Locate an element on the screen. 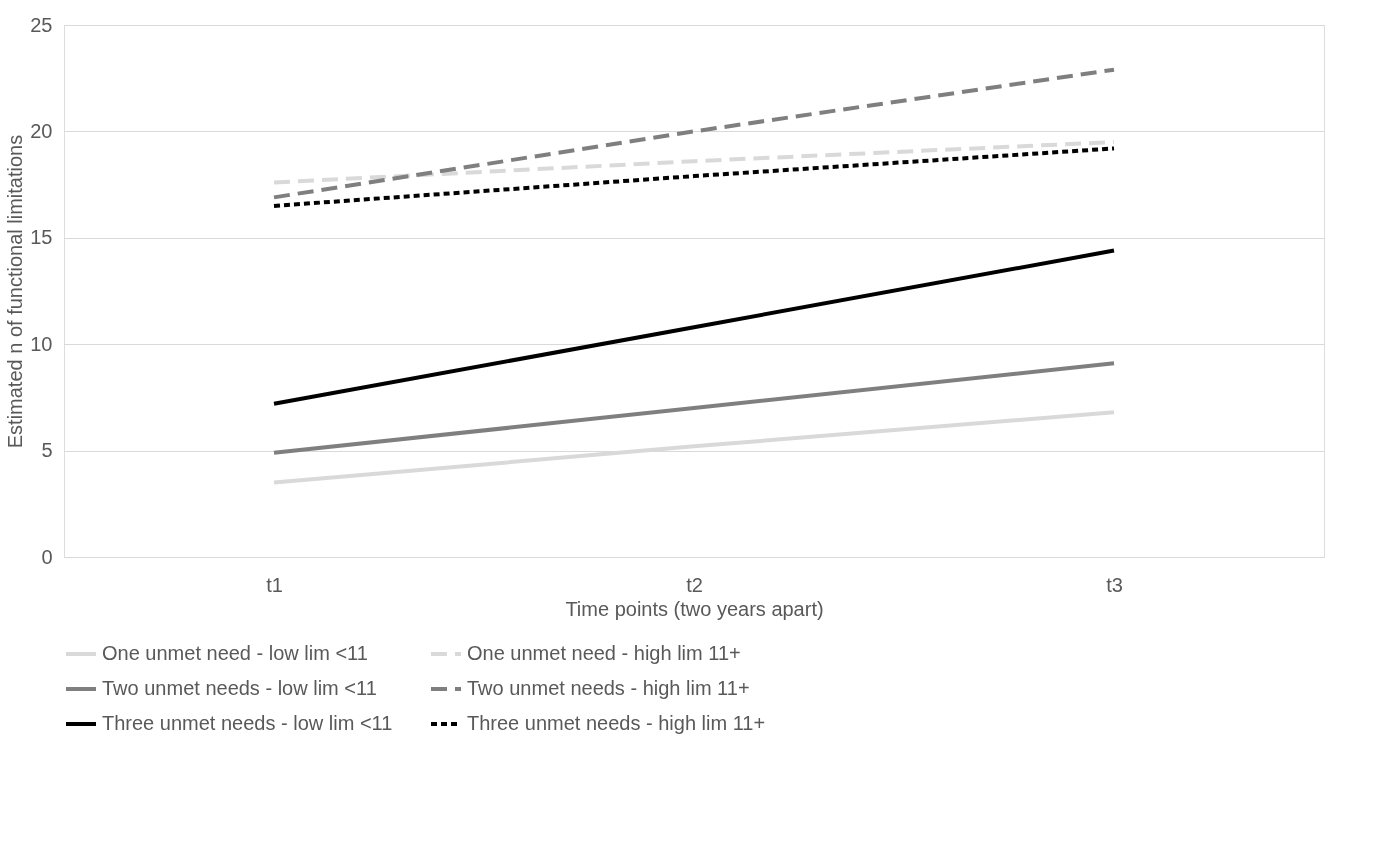 The width and height of the screenshot is (1394, 843). legend-label: Three unmet needs - low lim <11 is located at coordinates (247, 723).